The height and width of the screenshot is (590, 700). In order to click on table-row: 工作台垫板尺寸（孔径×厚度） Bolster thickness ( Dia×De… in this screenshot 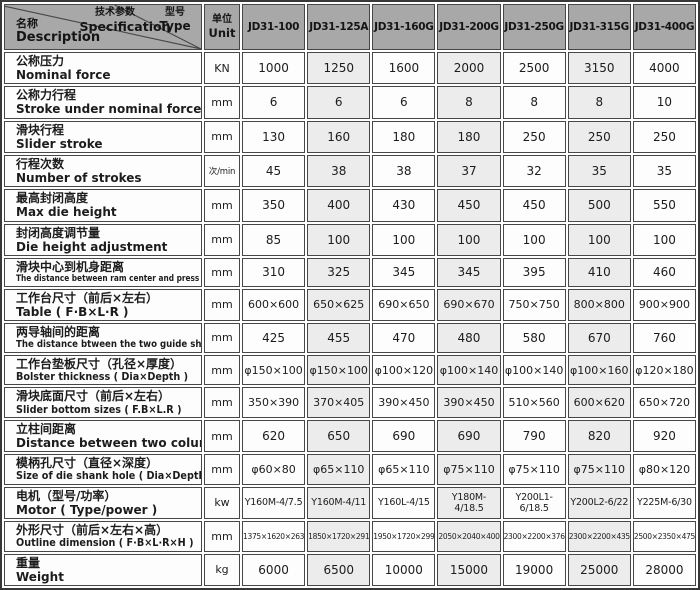, I will do `click(350, 370)`.